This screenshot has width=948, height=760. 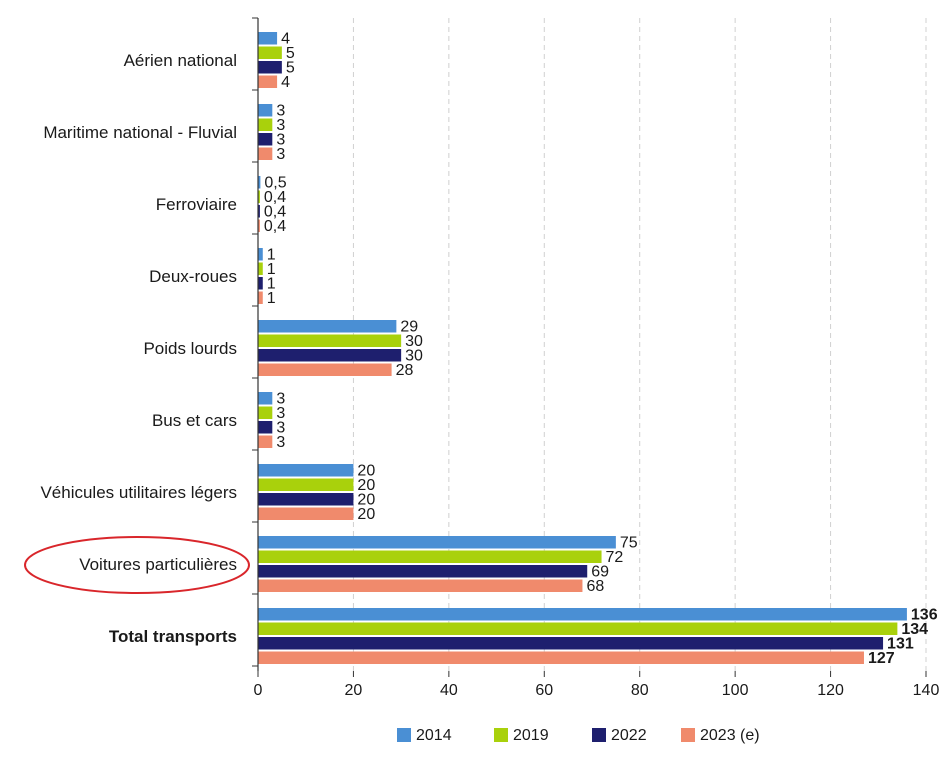 I want to click on bar-voitures-particulieres-2014, so click(x=437, y=542).